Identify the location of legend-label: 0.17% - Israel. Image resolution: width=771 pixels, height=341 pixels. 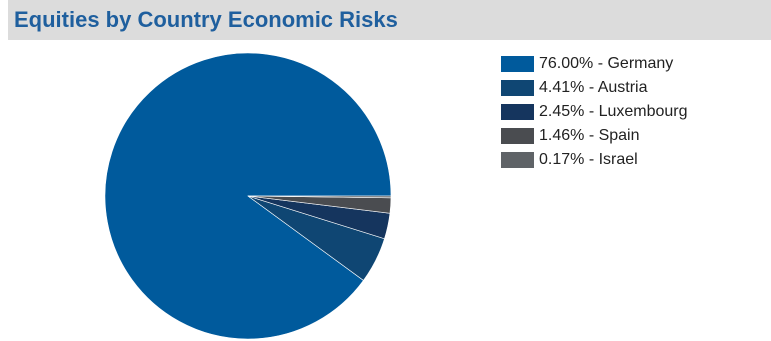
(588, 159).